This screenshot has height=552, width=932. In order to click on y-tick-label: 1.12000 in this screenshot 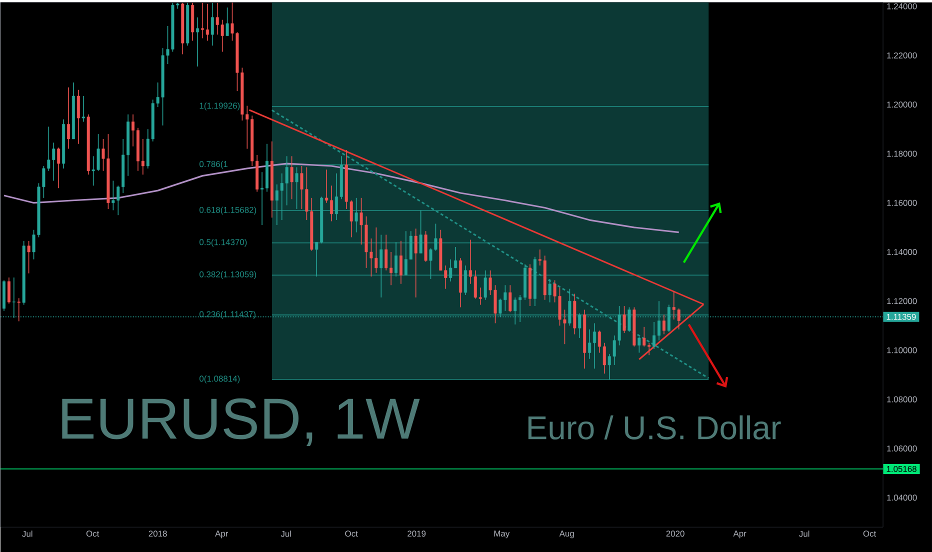, I will do `click(902, 301)`.